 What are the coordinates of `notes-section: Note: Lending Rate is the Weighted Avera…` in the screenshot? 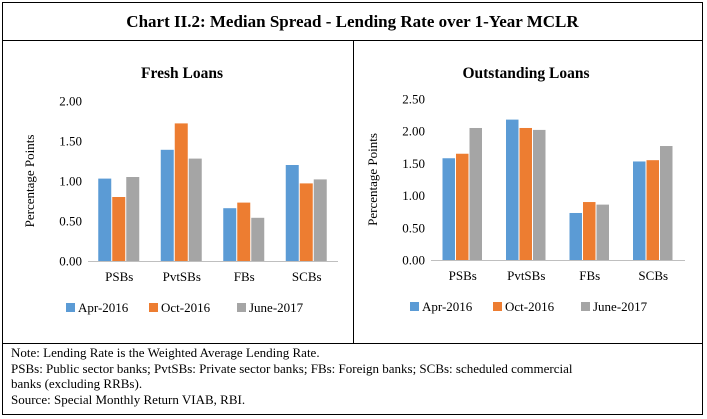 It's located at (353, 376).